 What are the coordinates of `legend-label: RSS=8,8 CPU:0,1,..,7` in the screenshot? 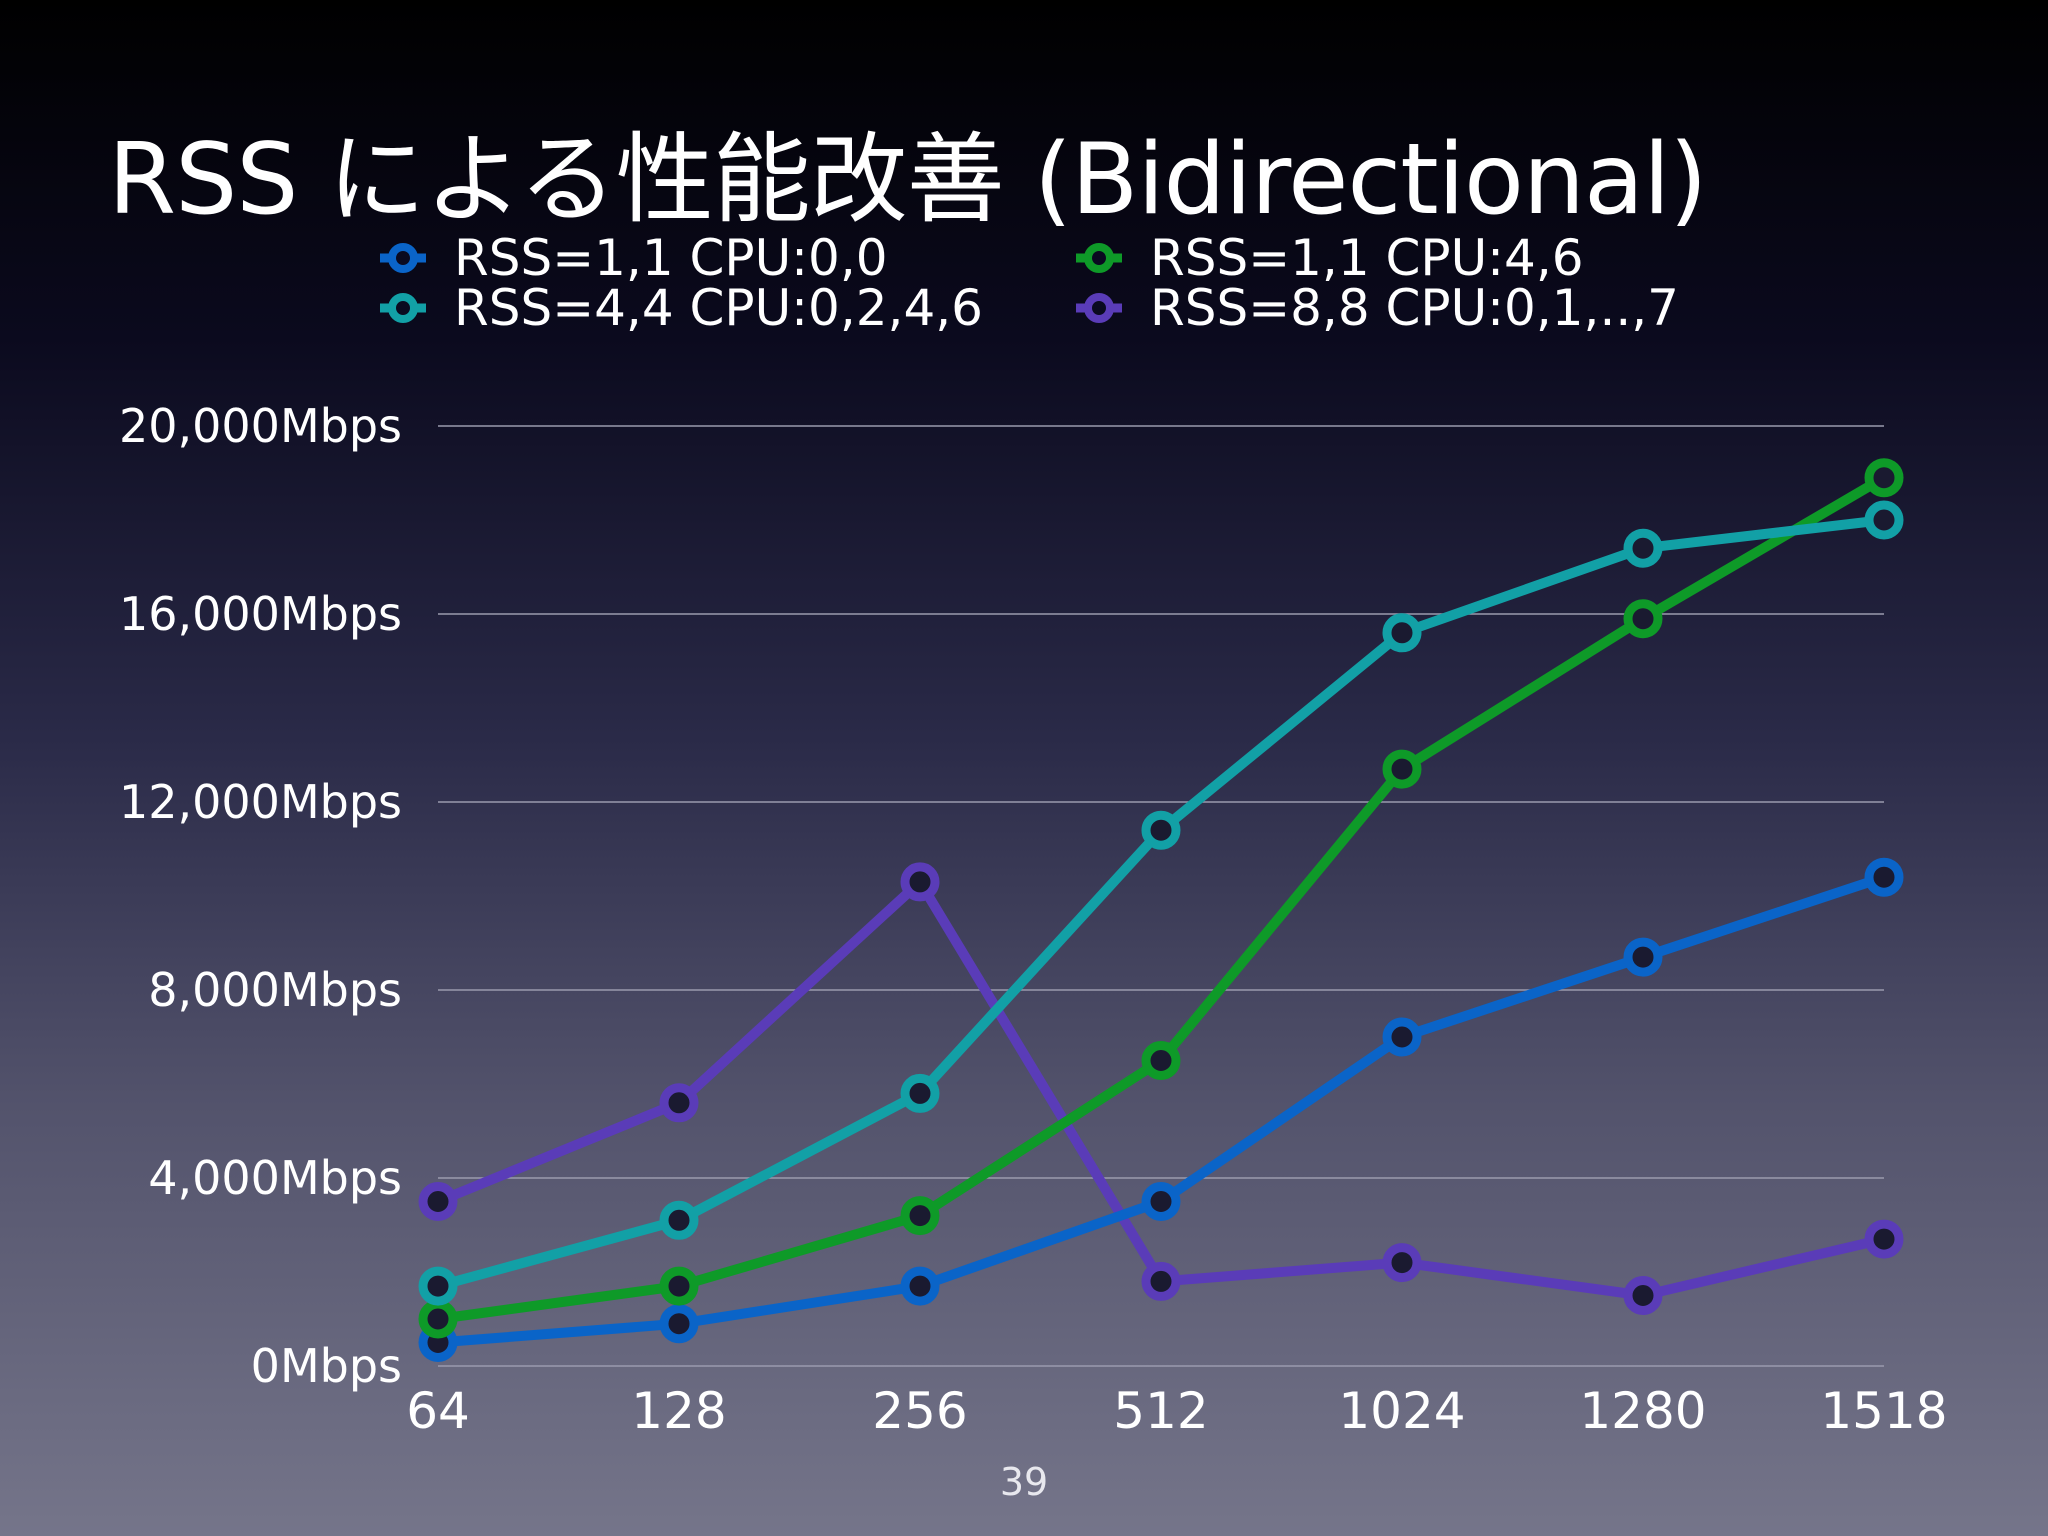 It's located at (1414, 308).